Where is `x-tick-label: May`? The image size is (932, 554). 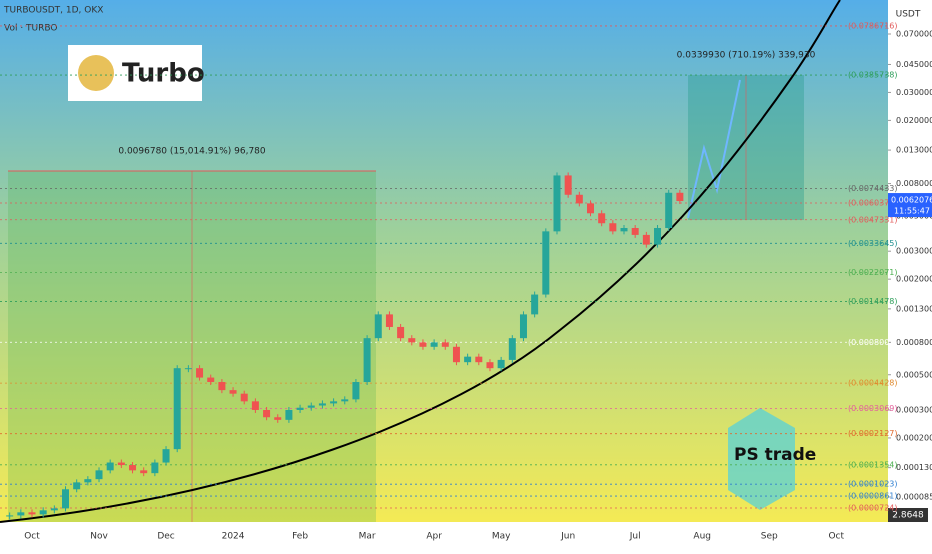
x-tick-label: May is located at coordinates (501, 537).